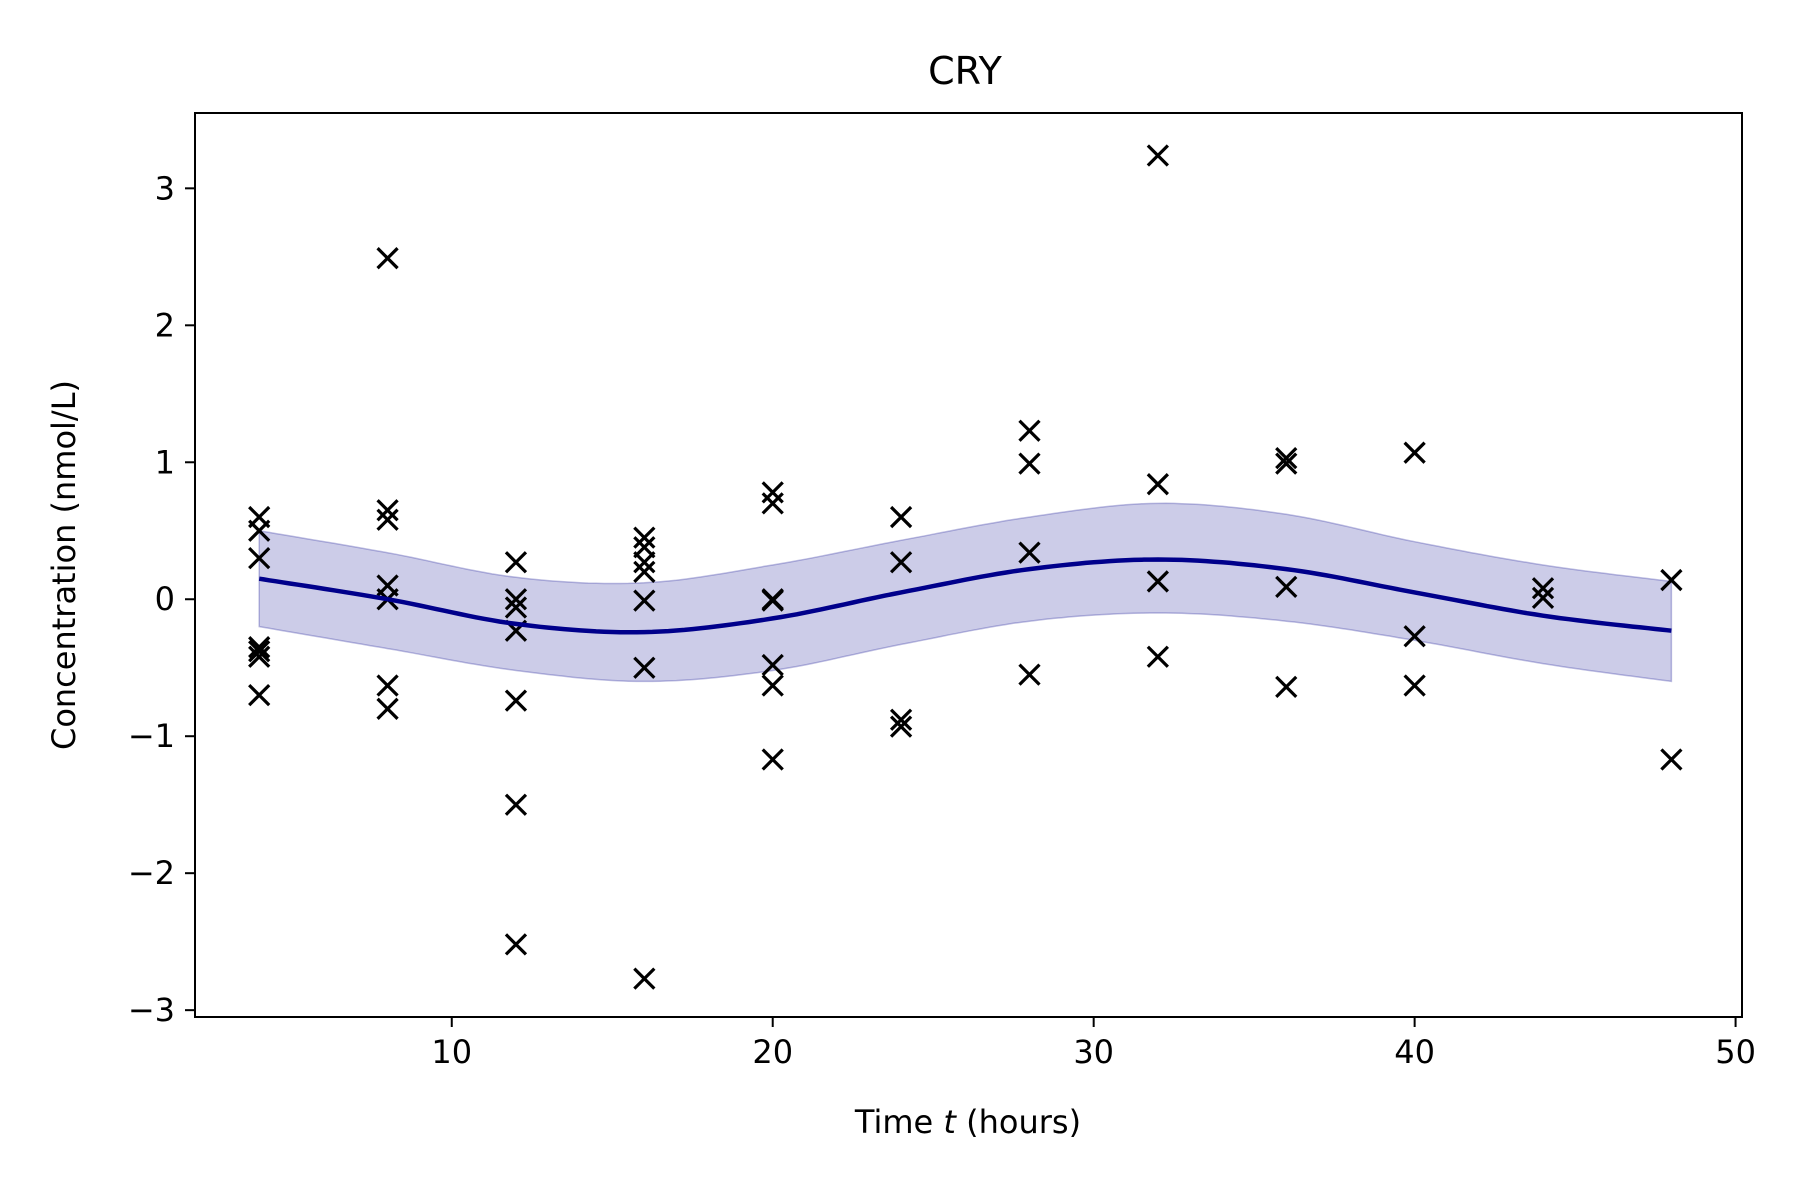 This screenshot has height=1200, width=1800. What do you see at coordinates (967, 1122) in the screenshot?
I see `x-axis-label: Time t (hours)` at bounding box center [967, 1122].